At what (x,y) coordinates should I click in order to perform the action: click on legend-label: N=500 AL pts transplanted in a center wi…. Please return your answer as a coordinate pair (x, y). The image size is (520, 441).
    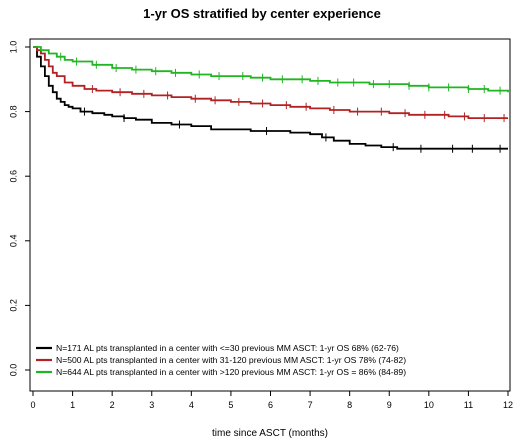
    Looking at the image, I should click on (231, 360).